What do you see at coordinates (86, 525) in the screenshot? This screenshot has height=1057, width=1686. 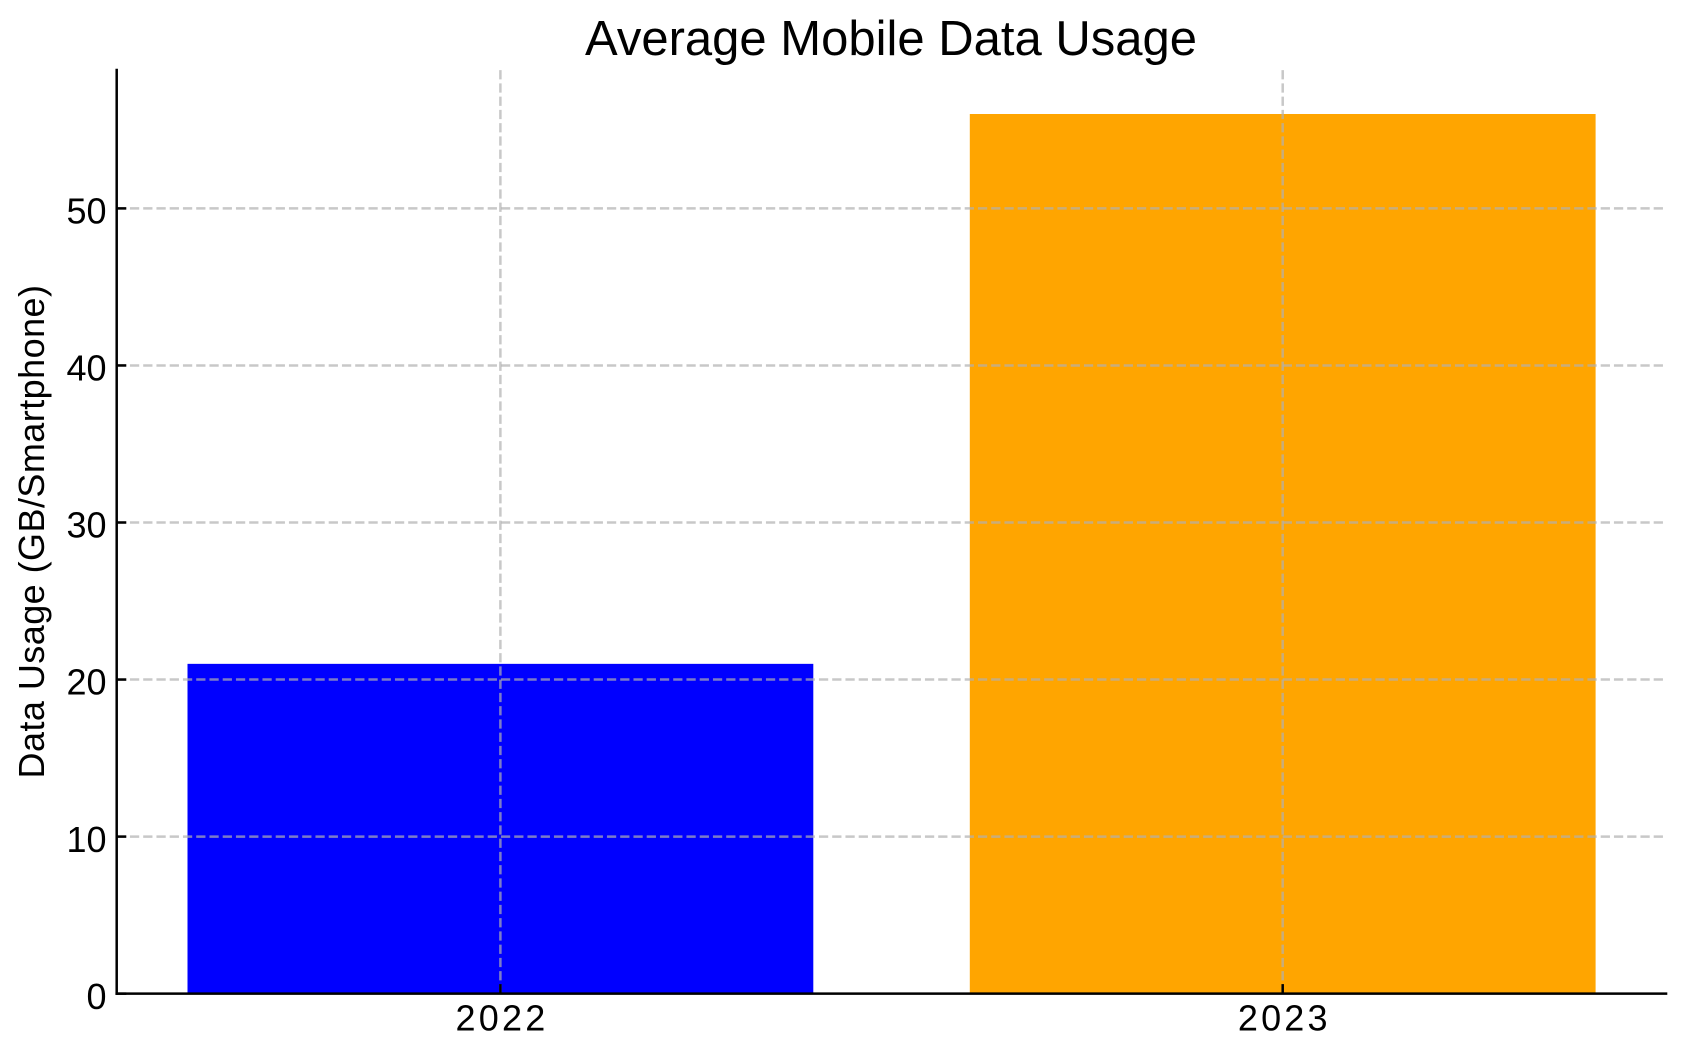 I see `svg-text: 30` at bounding box center [86, 525].